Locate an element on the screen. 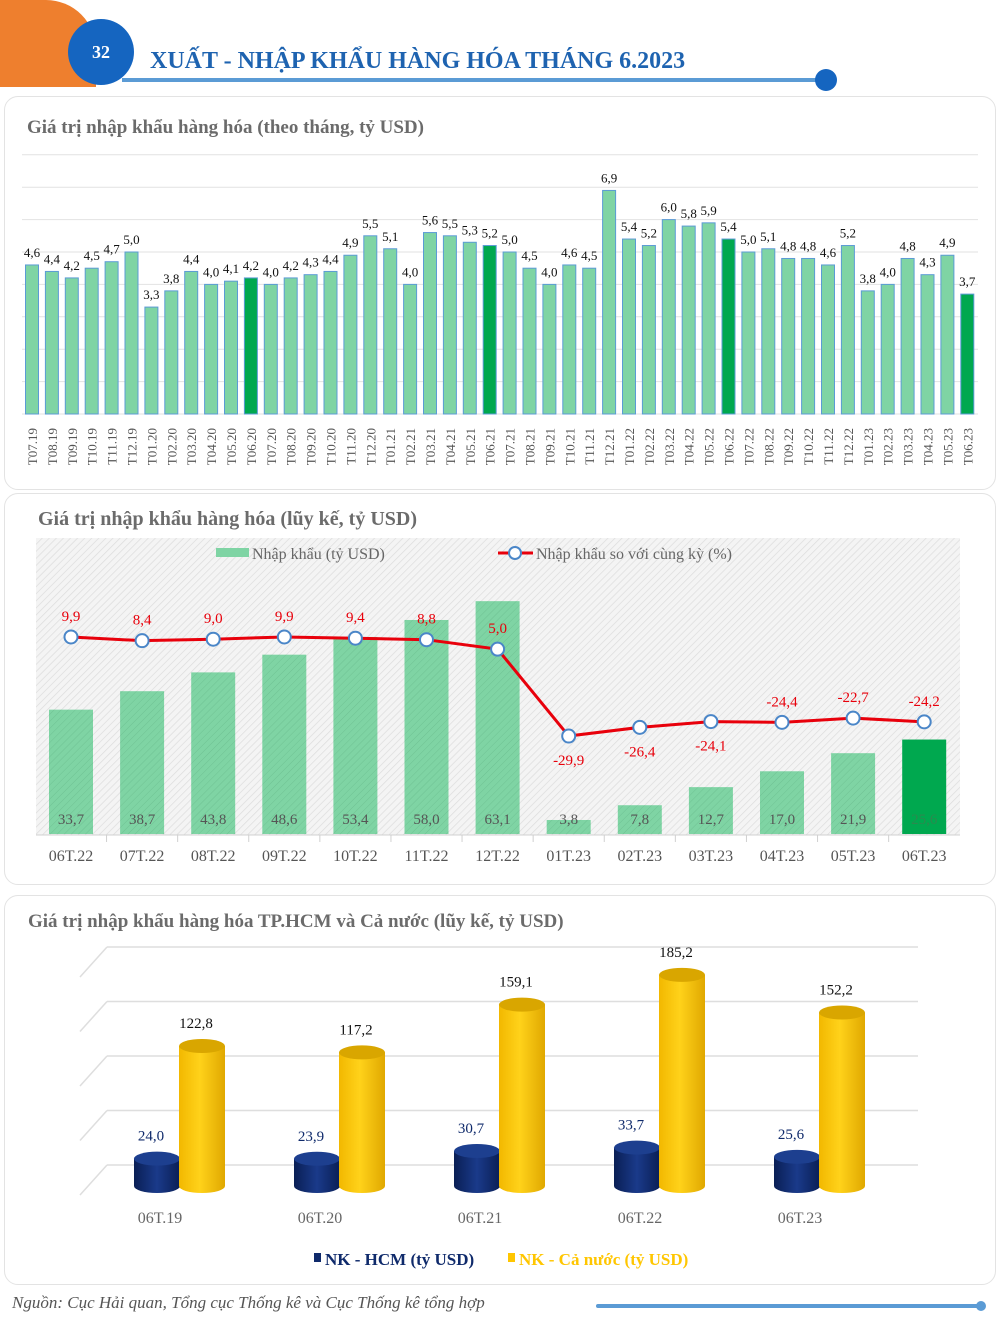 The height and width of the screenshot is (1321, 1000). x-tick-label: T03.20 is located at coordinates (191, 446).